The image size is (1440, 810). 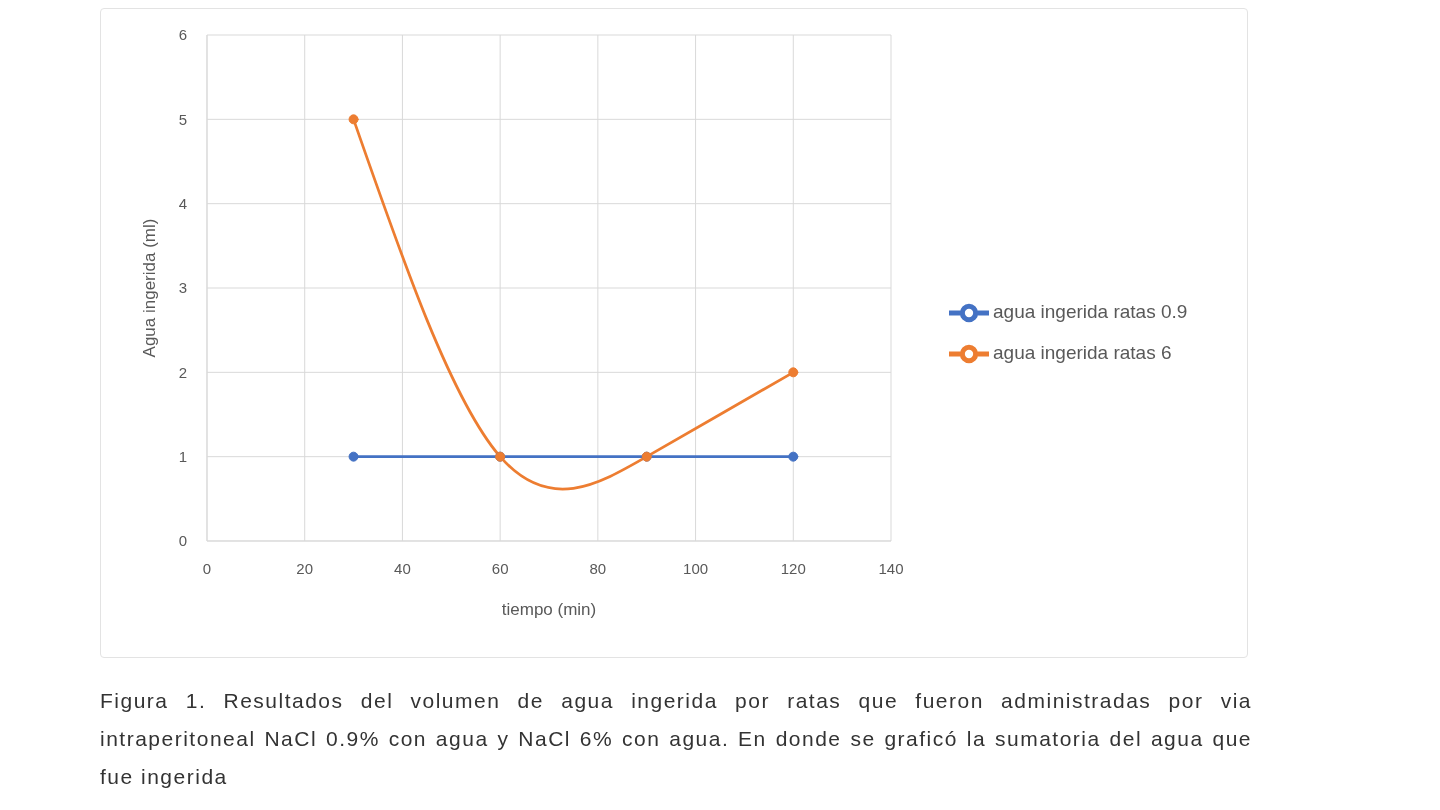 I want to click on y-tick-label: 1, so click(x=182, y=456).